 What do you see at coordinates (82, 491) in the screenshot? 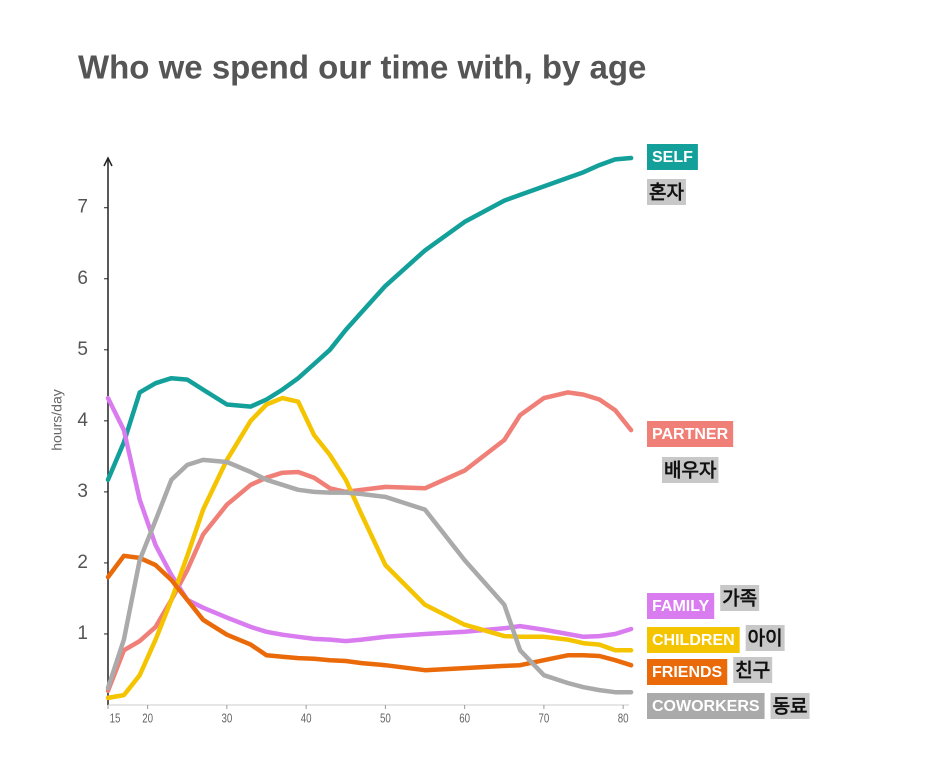
I see `y-tick-label: 3` at bounding box center [82, 491].